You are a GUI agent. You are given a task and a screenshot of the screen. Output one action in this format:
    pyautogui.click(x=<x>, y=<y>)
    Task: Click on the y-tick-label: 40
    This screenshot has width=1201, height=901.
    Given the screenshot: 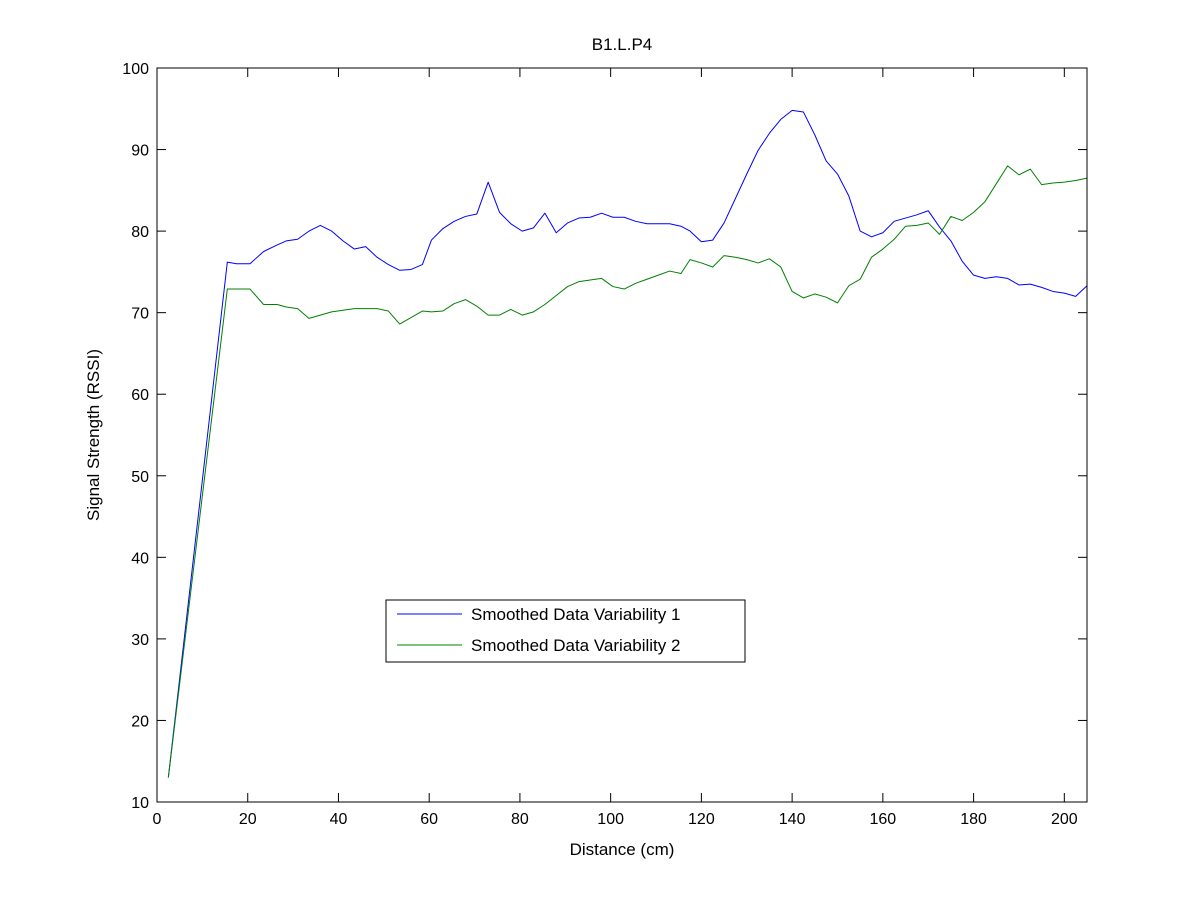 What is the action you would take?
    pyautogui.click(x=140, y=558)
    